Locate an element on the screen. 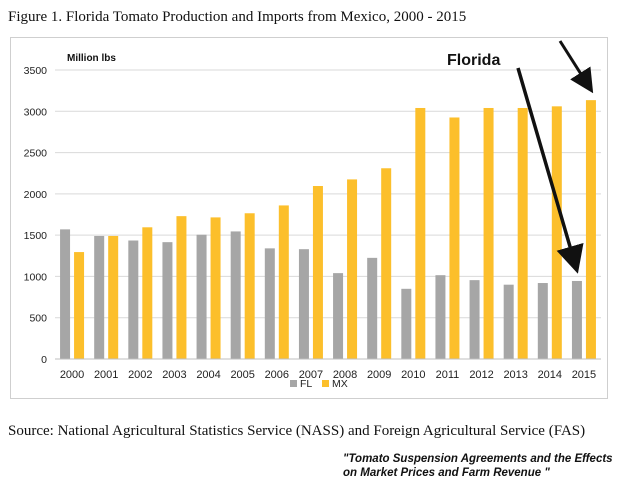  bar-fl-2004 is located at coordinates (201, 296).